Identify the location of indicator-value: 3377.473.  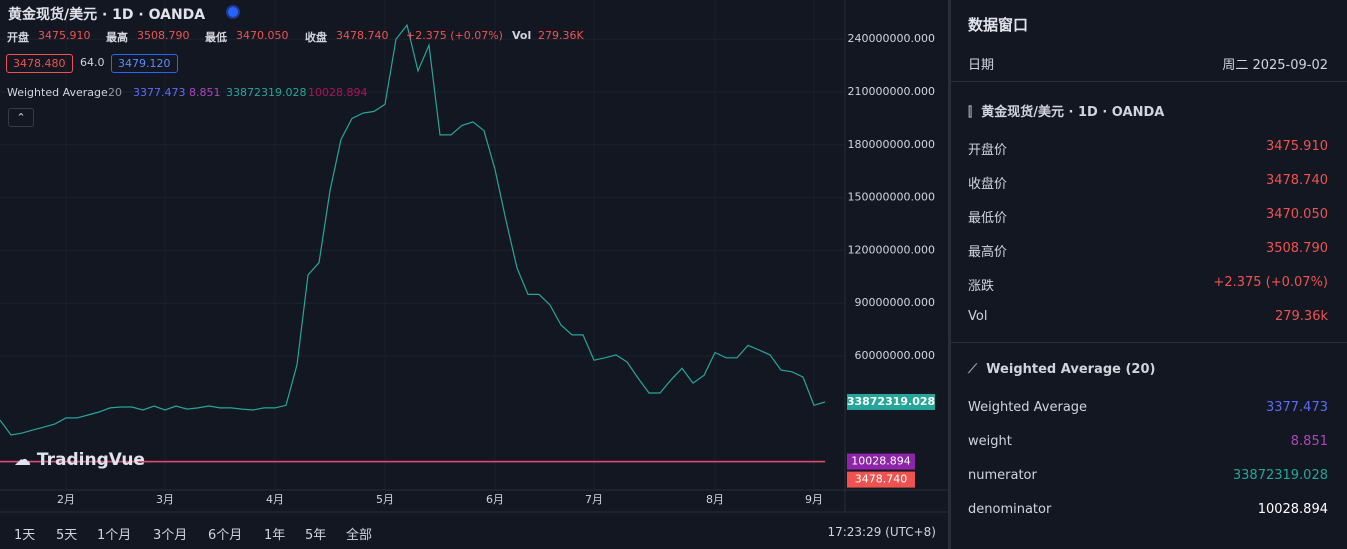
(159, 92).